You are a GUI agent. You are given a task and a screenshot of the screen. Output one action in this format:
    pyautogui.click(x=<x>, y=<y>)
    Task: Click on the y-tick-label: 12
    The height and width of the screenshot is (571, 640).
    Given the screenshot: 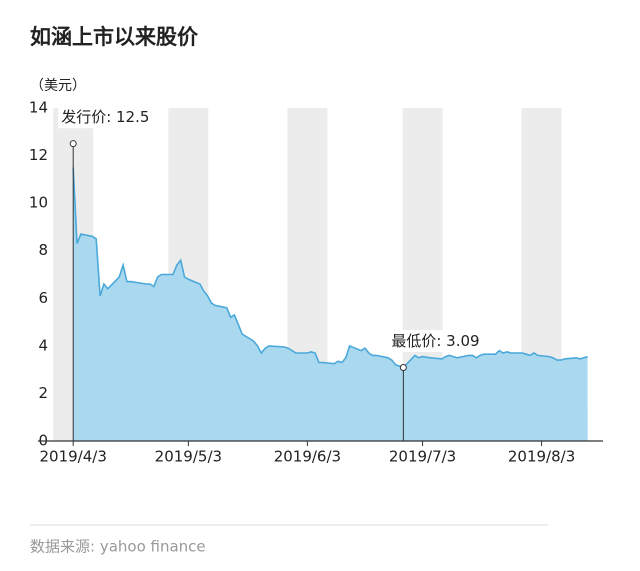 What is the action you would take?
    pyautogui.click(x=38, y=155)
    